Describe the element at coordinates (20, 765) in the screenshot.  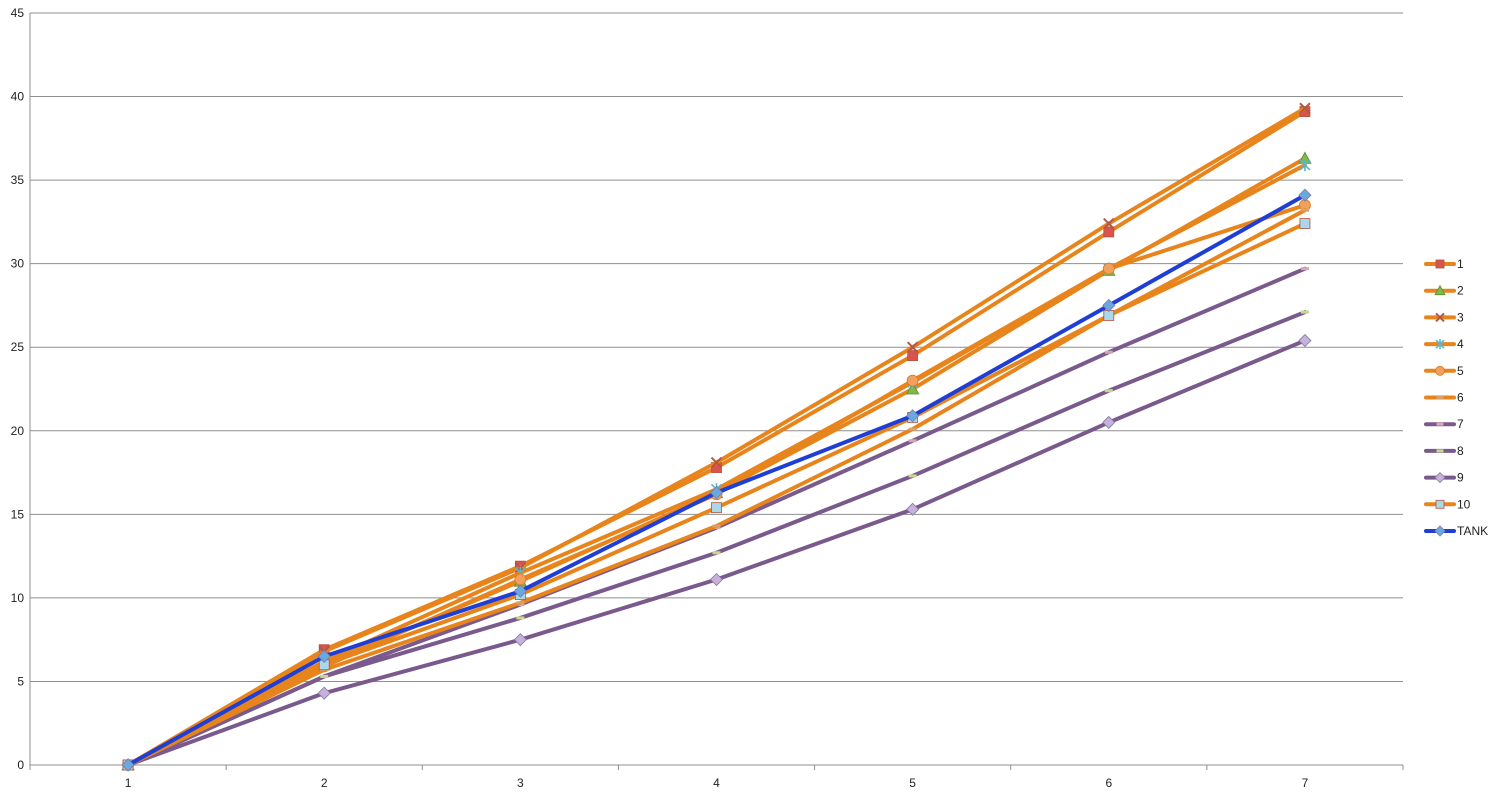
I see `y-tick-label: 0` at that location.